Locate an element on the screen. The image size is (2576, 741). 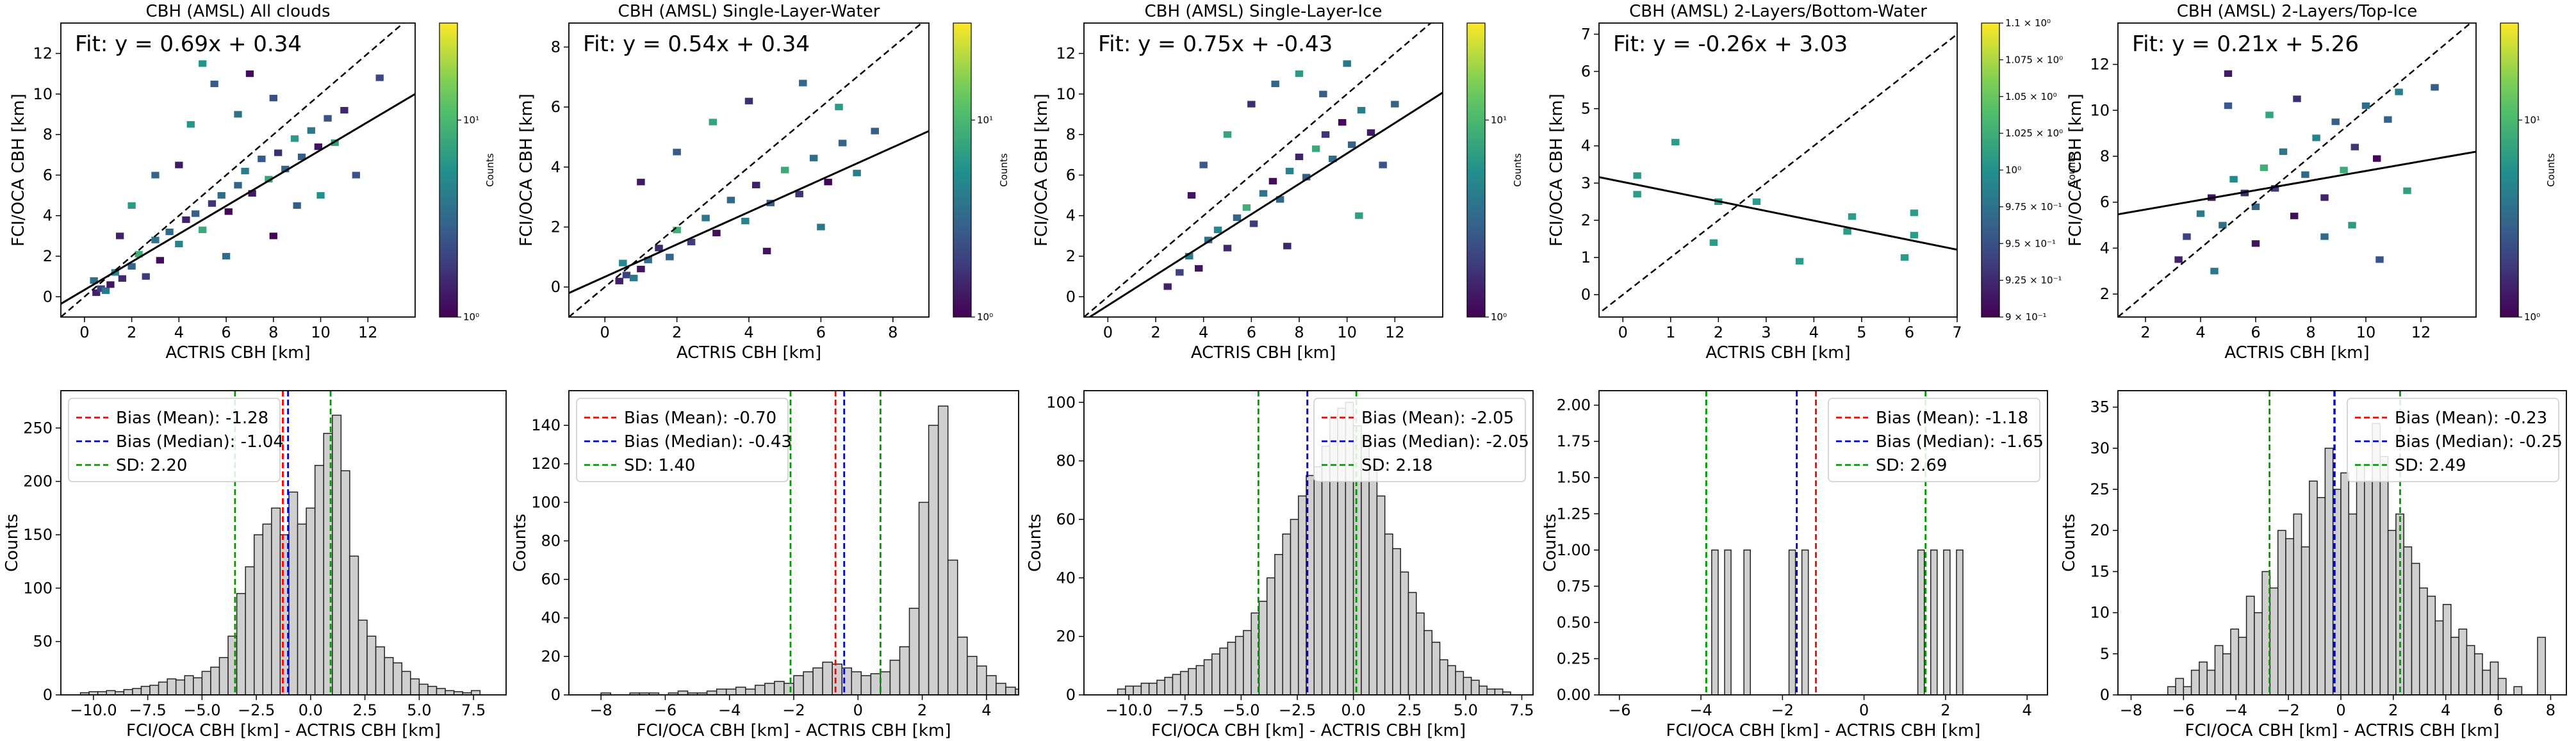
y-tick-label: 20 is located at coordinates (2100, 530).